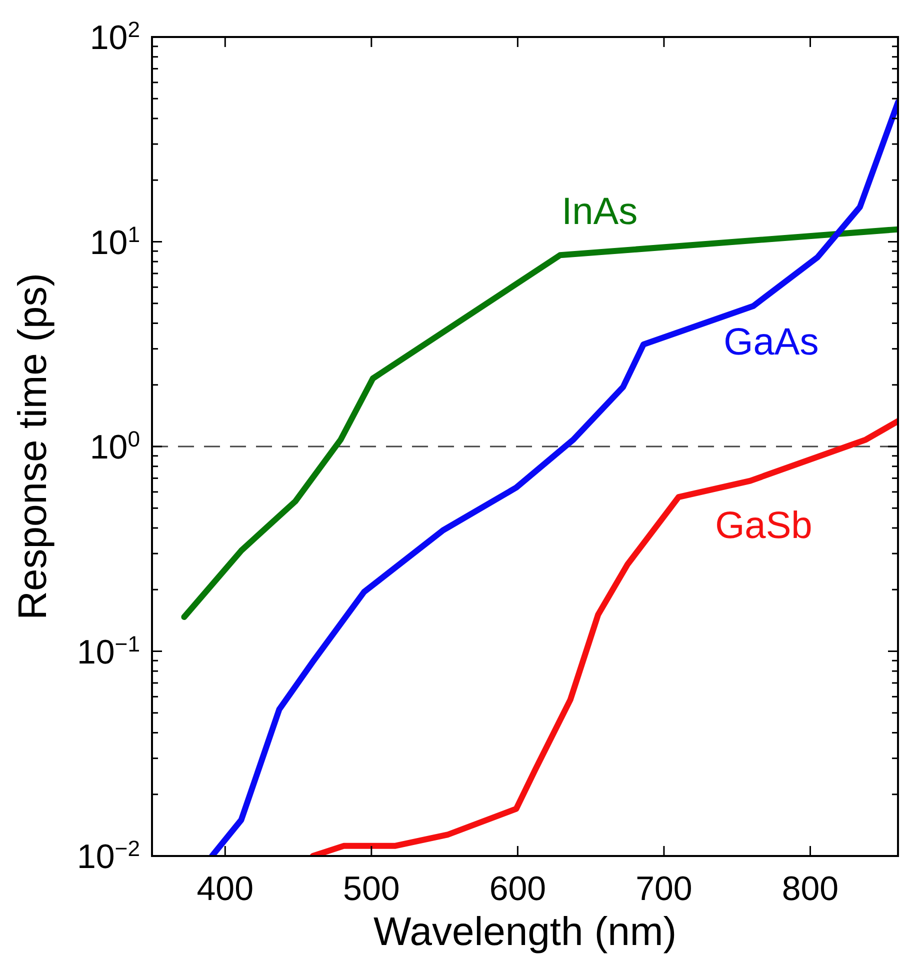 The width and height of the screenshot is (900, 957). Describe the element at coordinates (108, 856) in the screenshot. I see `y-tick-label: 10$^{−2}$` at that location.